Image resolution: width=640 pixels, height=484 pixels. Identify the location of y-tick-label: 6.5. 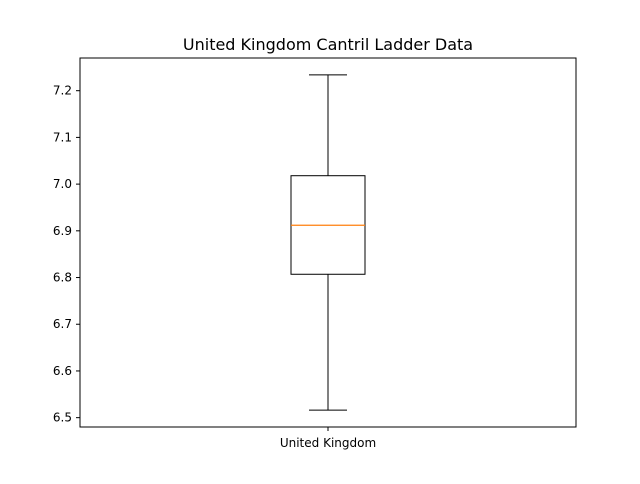
(62, 418).